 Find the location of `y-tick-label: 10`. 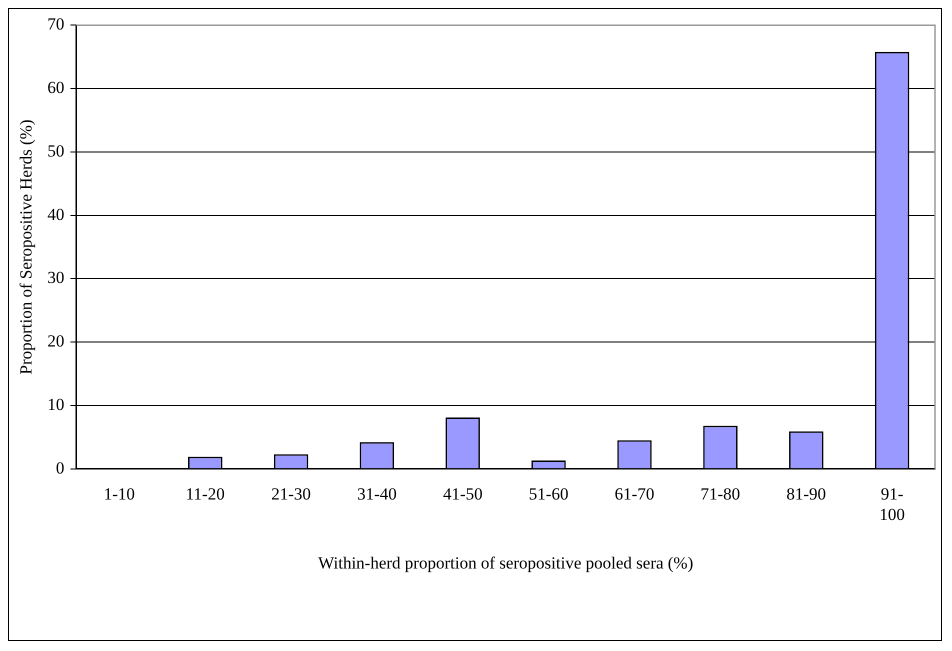

y-tick-label: 10 is located at coordinates (55, 404).